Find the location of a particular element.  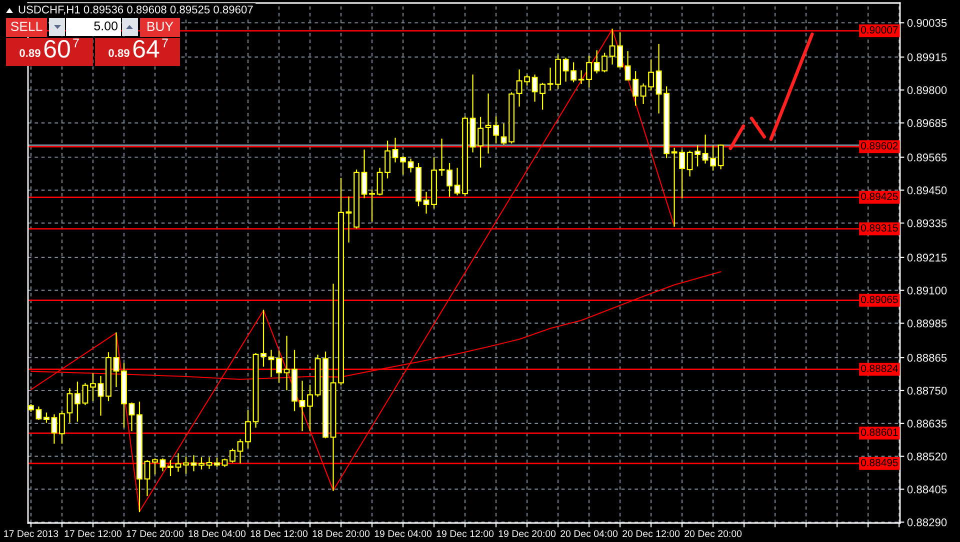

annotation: BUY is located at coordinates (161, 27).